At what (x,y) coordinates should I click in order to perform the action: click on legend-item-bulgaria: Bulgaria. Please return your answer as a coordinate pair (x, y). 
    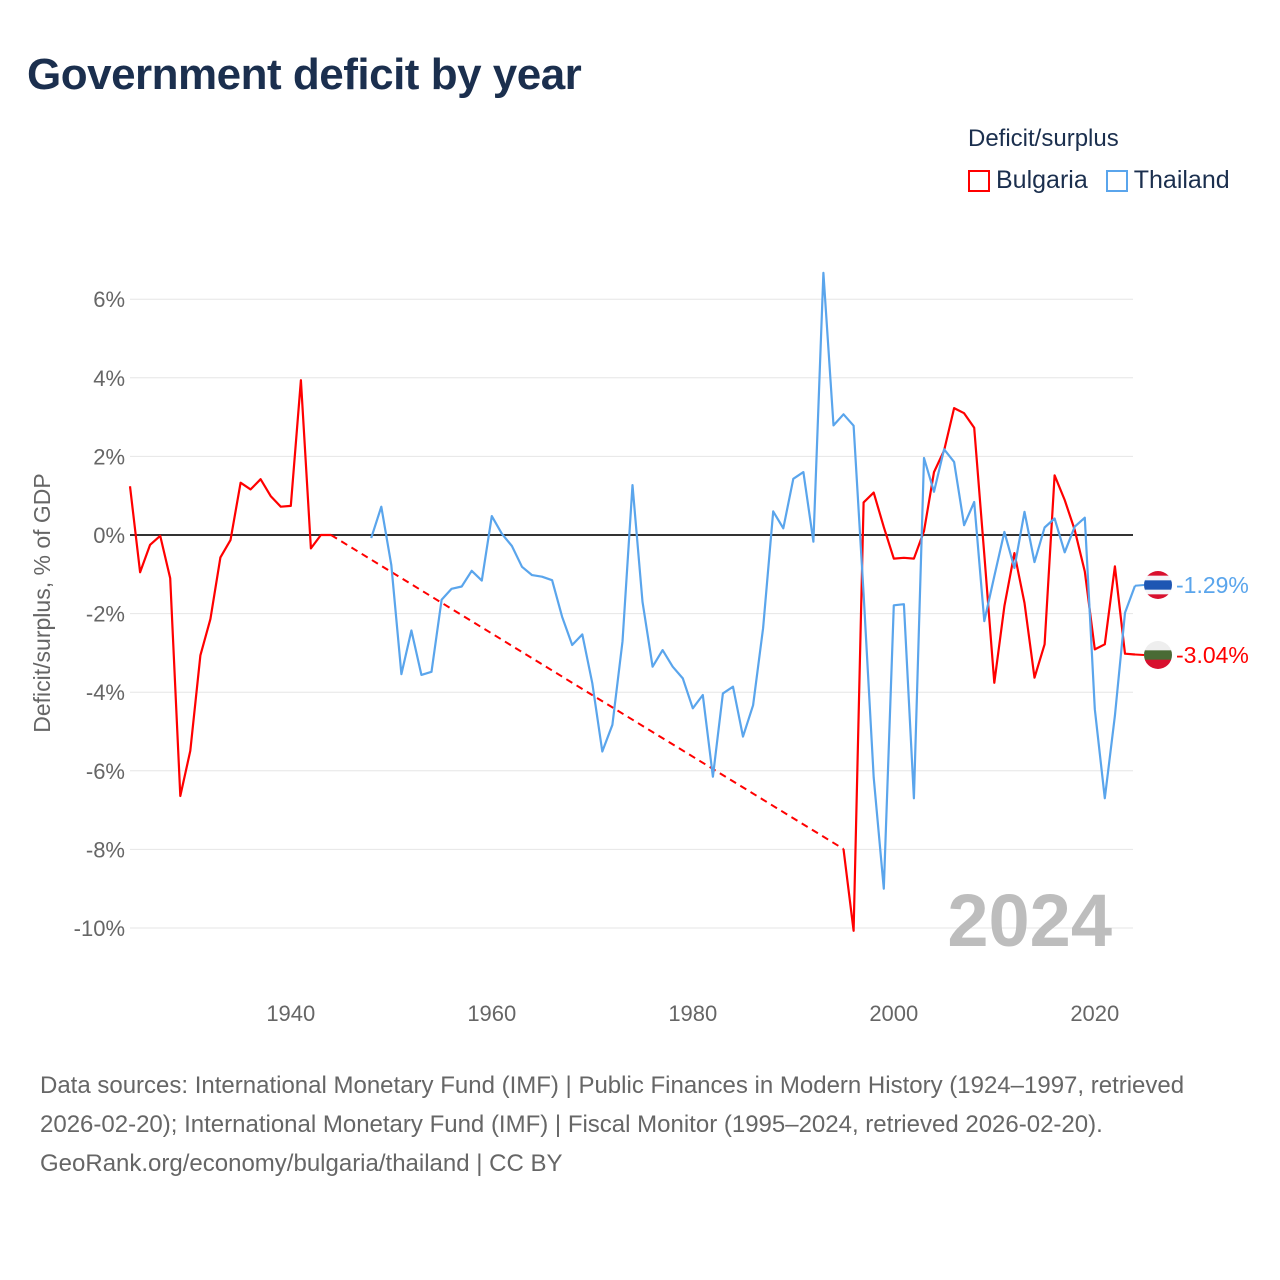
    Looking at the image, I should click on (1028, 180).